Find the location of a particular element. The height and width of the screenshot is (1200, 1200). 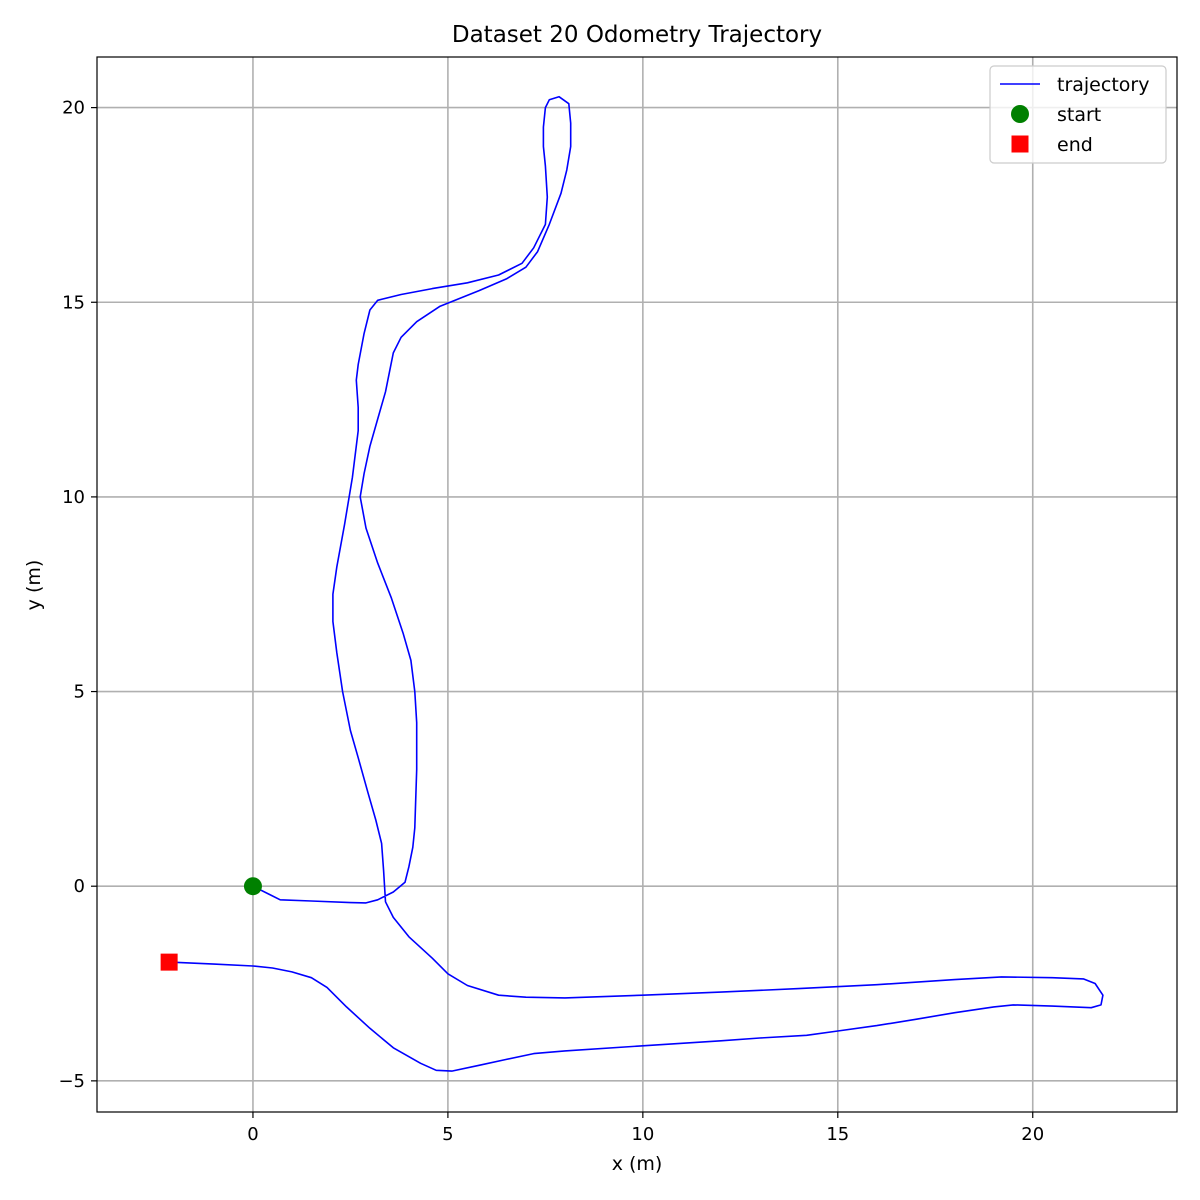

y-axis-label: y (m) is located at coordinates (34, 585).